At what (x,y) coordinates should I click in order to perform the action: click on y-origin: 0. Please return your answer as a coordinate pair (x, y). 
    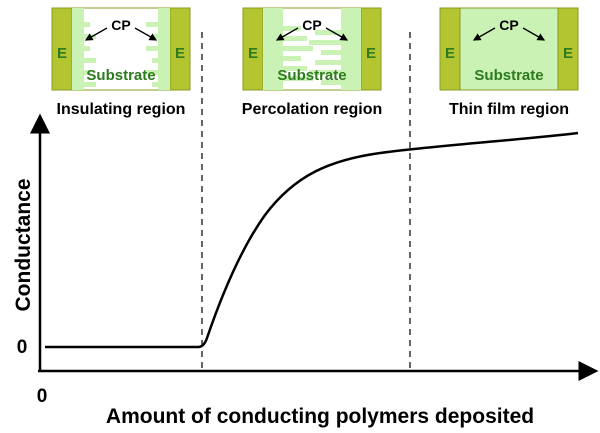
    Looking at the image, I should click on (22, 347).